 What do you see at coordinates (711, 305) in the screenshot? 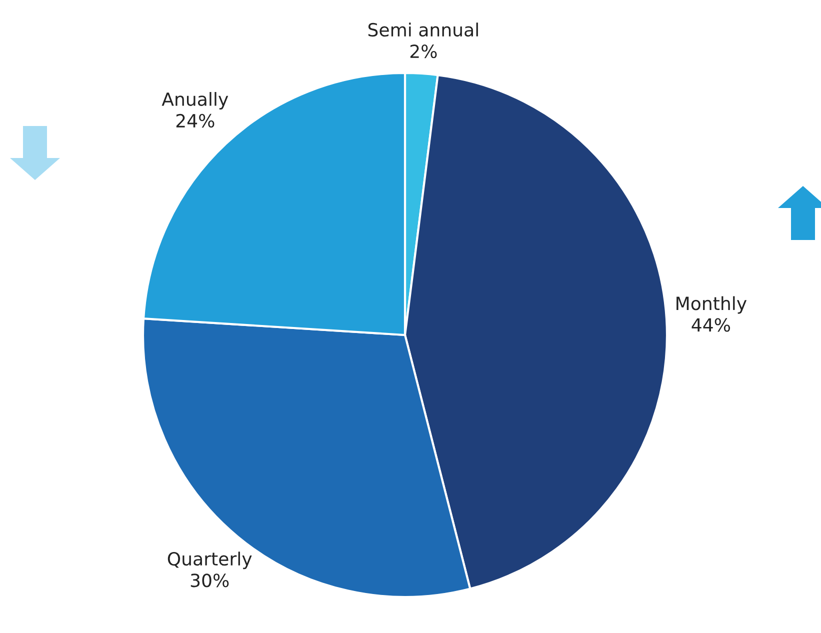
I see `slice-label: Monthly` at bounding box center [711, 305].